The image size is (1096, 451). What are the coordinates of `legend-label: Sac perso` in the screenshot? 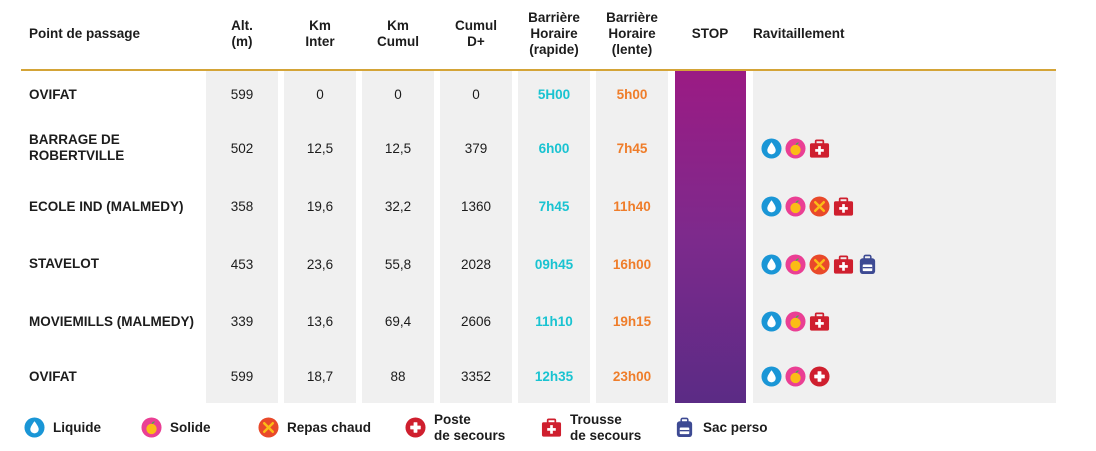 It's located at (735, 427).